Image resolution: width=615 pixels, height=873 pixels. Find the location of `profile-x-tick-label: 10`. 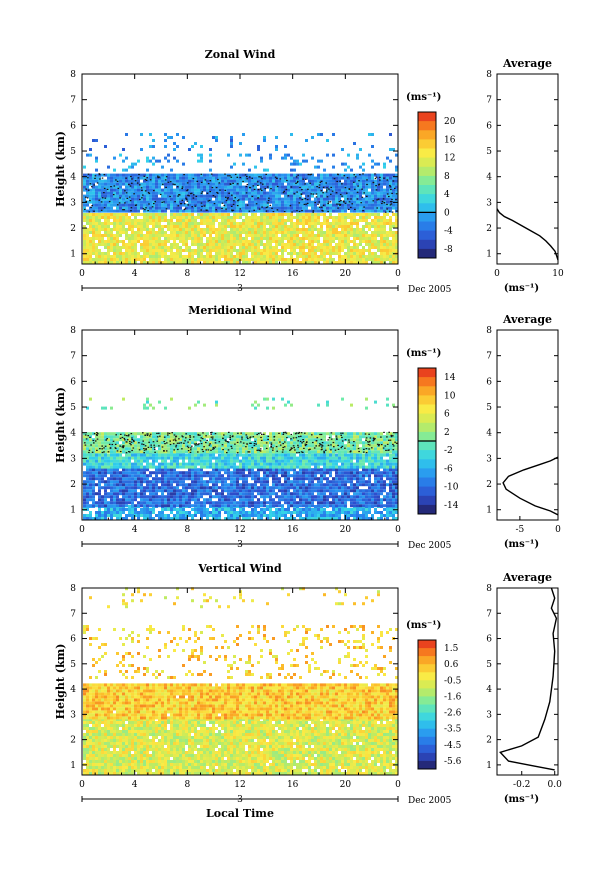

profile-x-tick-label: 10 is located at coordinates (558, 274).